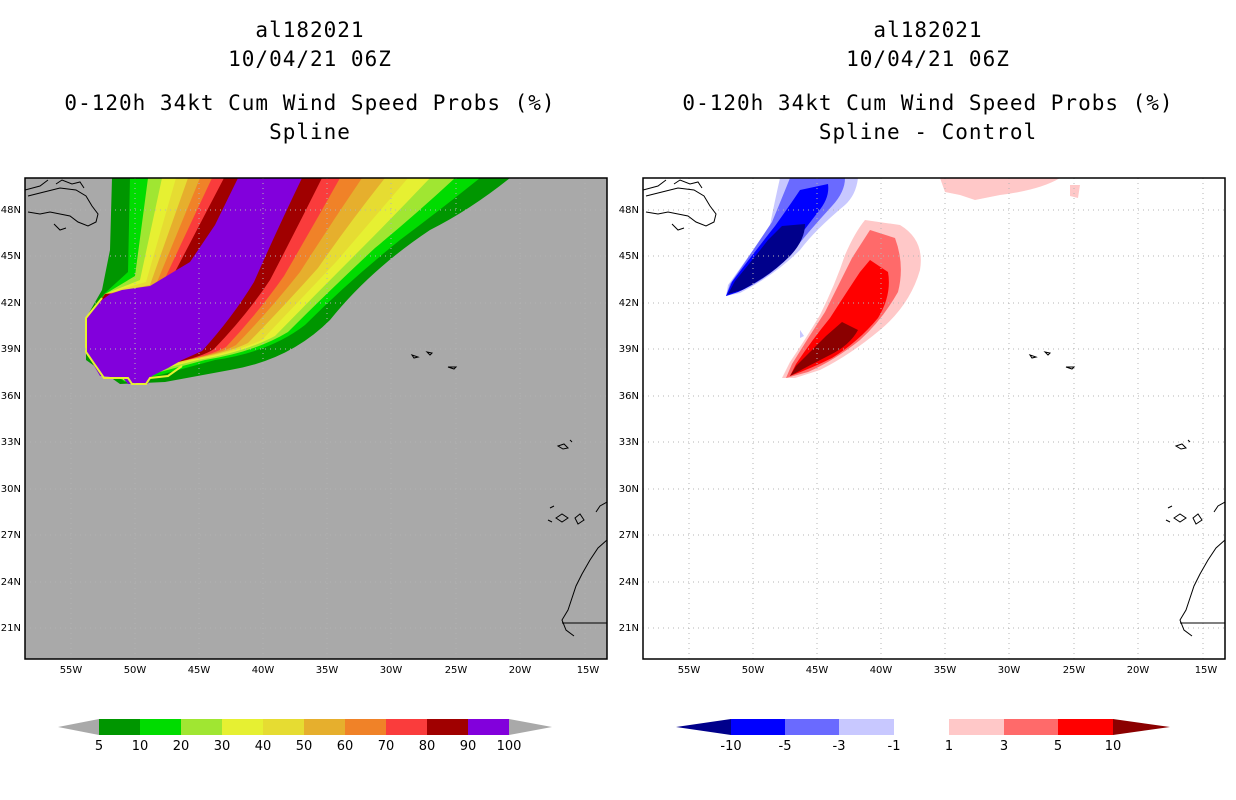 The image size is (1236, 800). Describe the element at coordinates (903, 278) in the screenshot. I see `difference-contours` at that location.